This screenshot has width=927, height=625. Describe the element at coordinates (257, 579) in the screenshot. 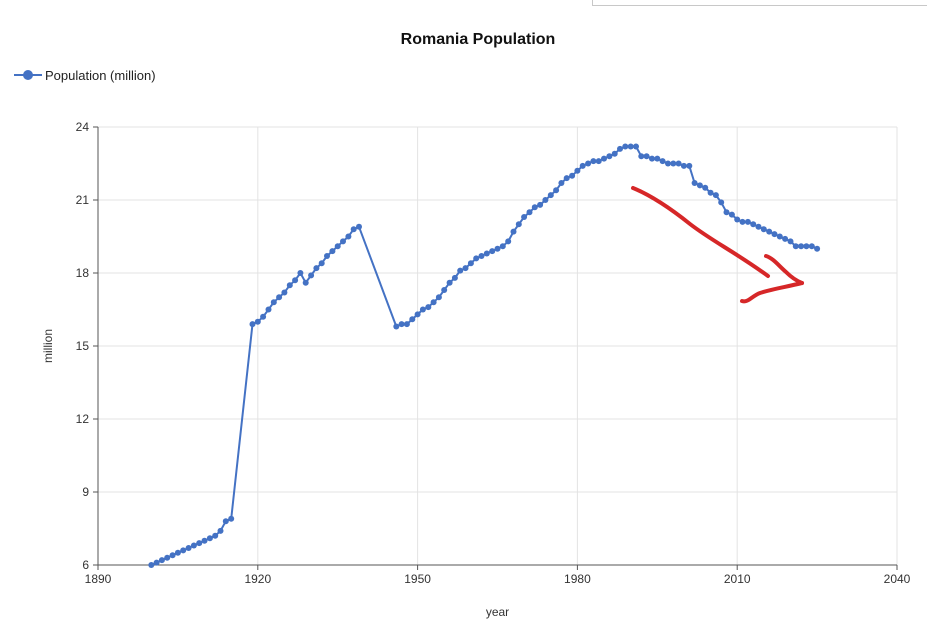

I see `x-tick-label: 1920` at that location.